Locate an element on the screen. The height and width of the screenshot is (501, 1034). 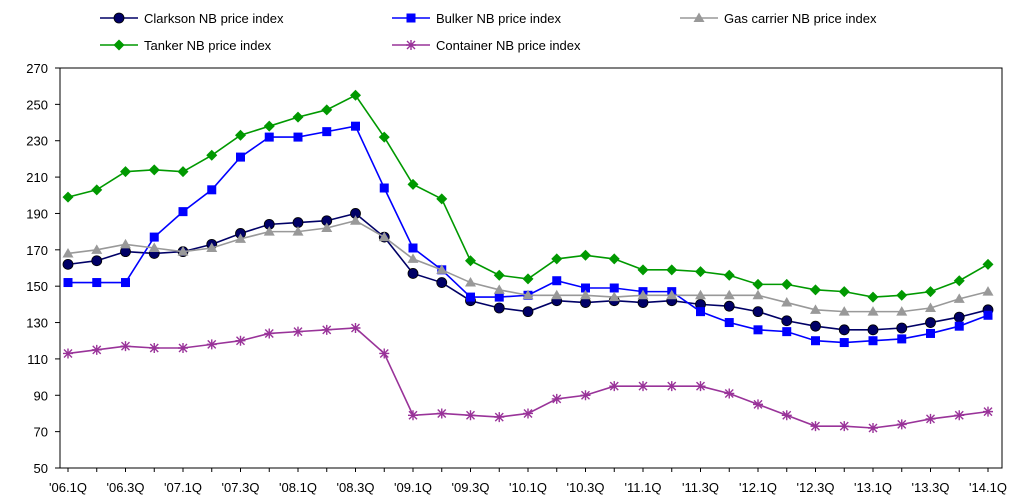
legend-item: Container NB price index is located at coordinates (486, 45).